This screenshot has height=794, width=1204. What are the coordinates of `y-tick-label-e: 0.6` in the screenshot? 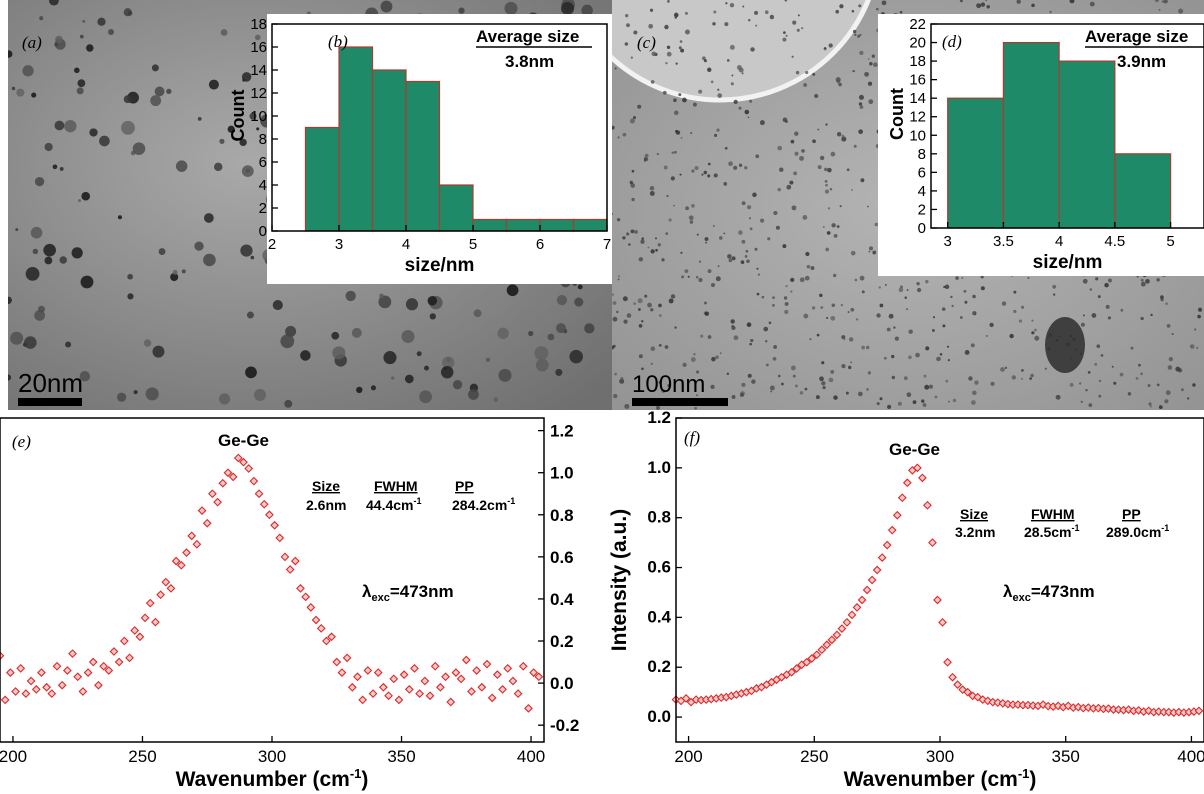 It's located at (562, 557).